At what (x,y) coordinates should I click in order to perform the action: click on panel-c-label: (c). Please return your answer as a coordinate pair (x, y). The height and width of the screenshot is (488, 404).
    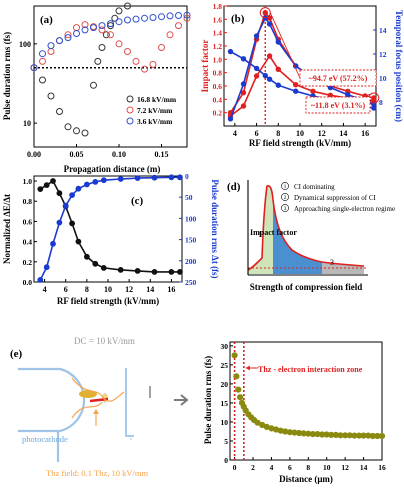
    Looking at the image, I should click on (137, 201).